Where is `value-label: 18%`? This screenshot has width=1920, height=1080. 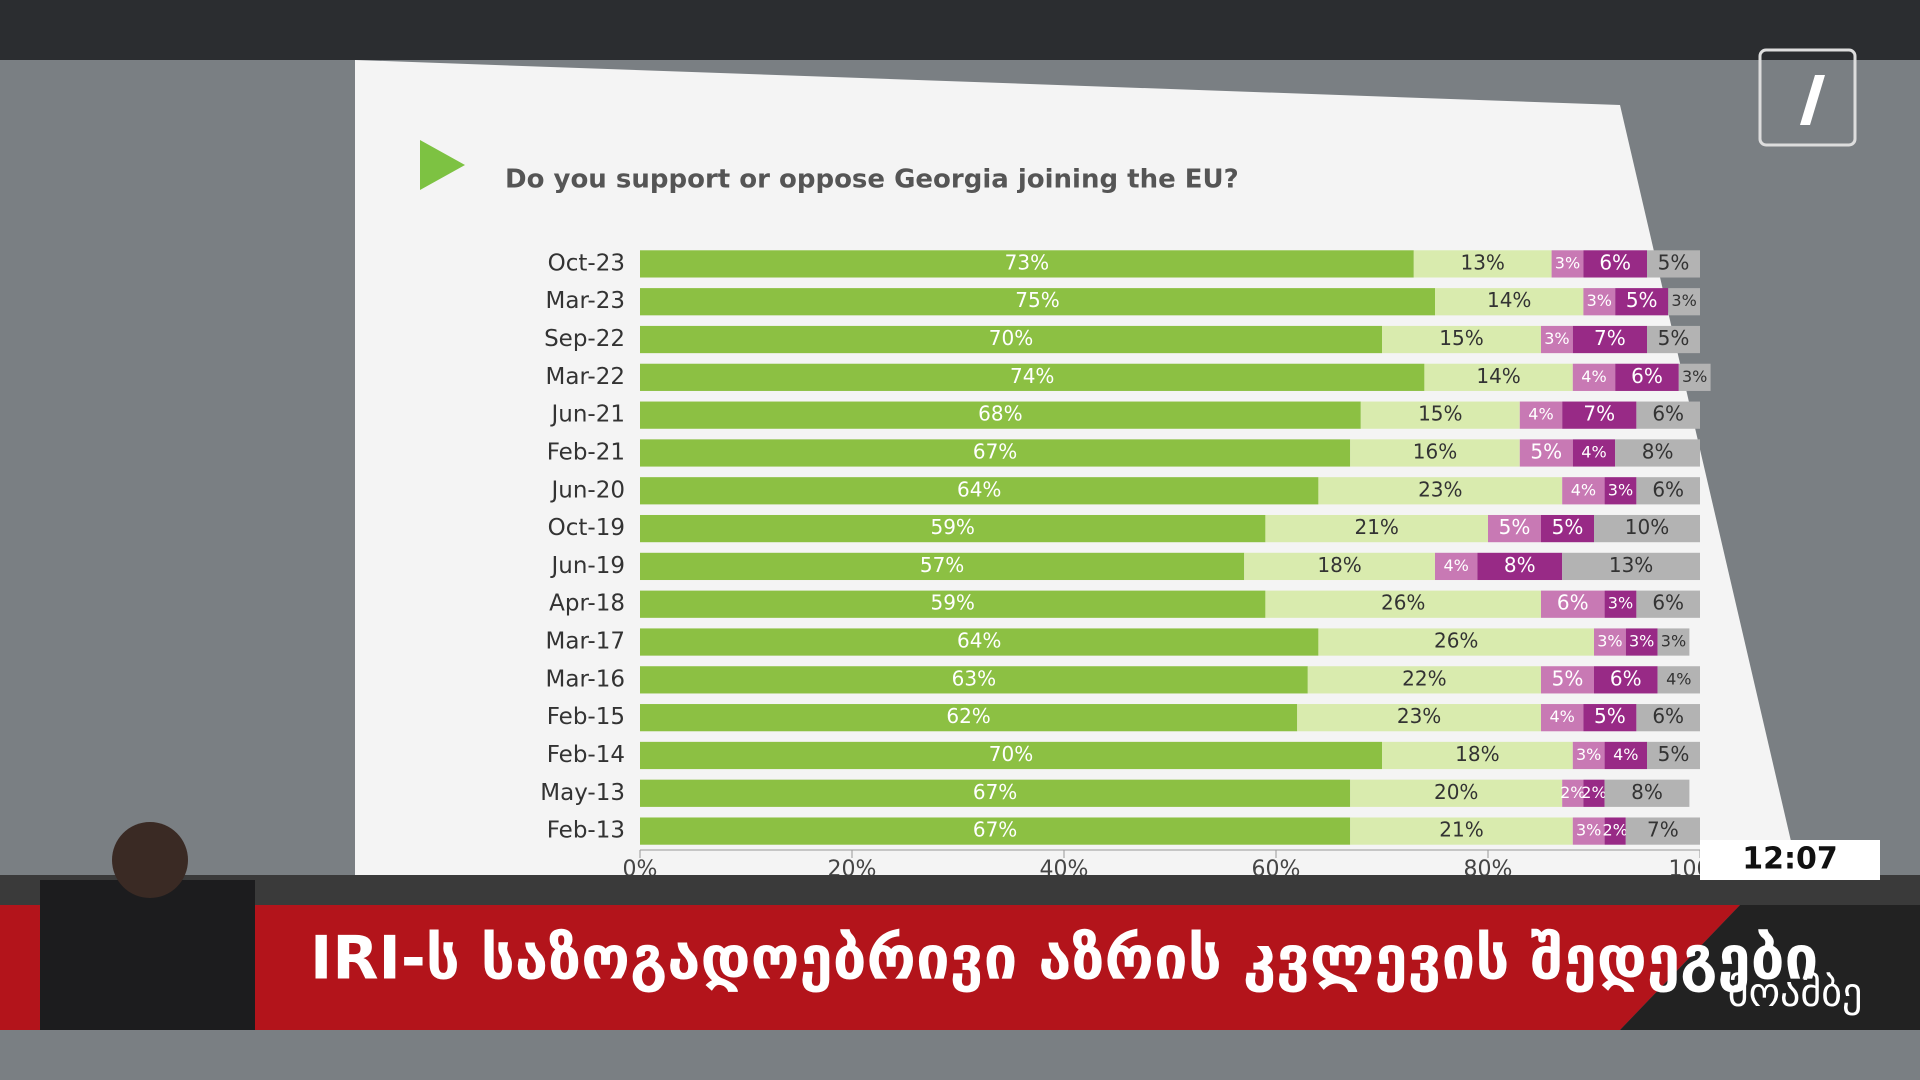
value-label: 18% is located at coordinates (1339, 565).